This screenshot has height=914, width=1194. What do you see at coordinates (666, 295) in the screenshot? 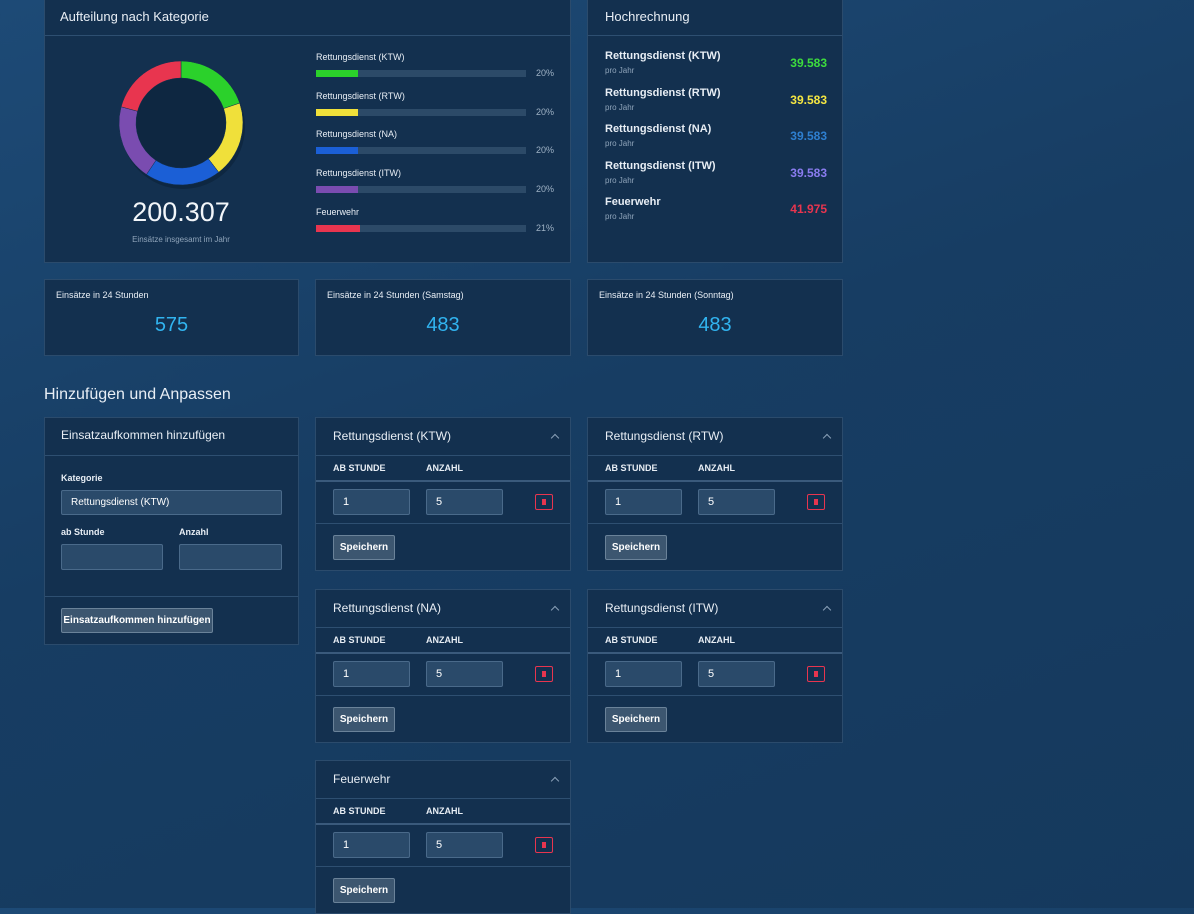
I see `stat-label: Einsätze in 24 Stunden (Sonntag)` at bounding box center [666, 295].